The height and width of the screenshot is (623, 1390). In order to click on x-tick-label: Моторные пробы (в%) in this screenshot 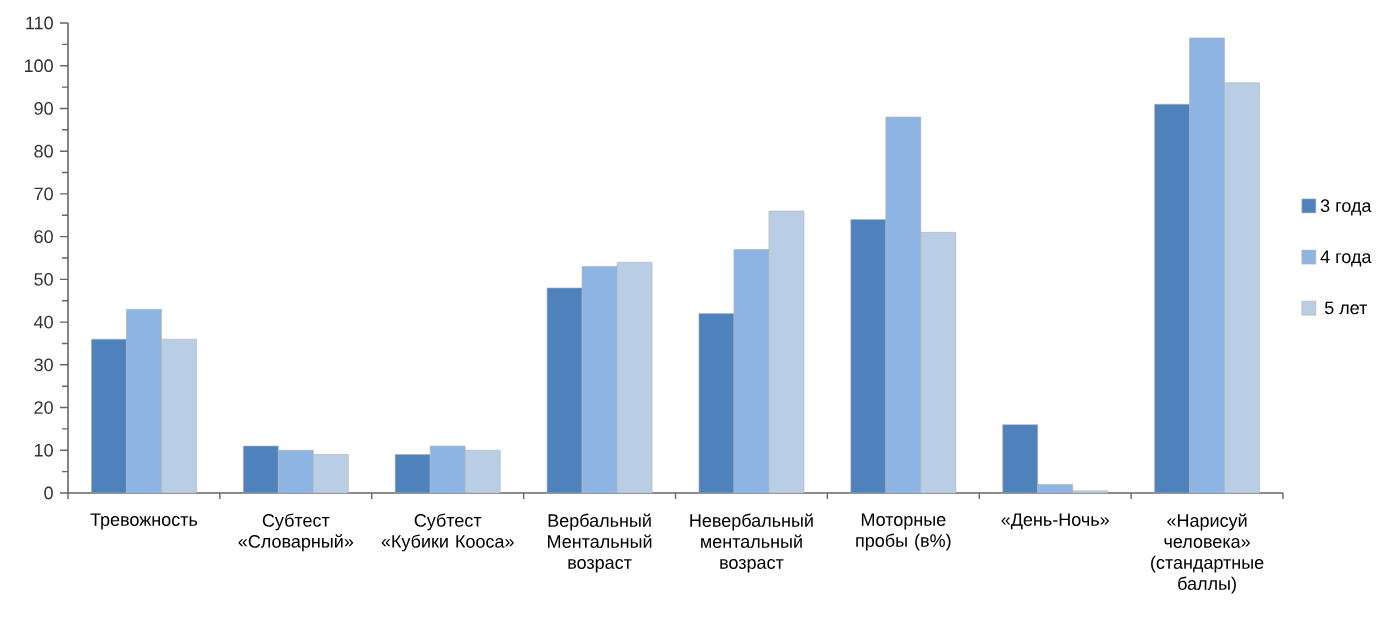, I will do `click(903, 532)`.